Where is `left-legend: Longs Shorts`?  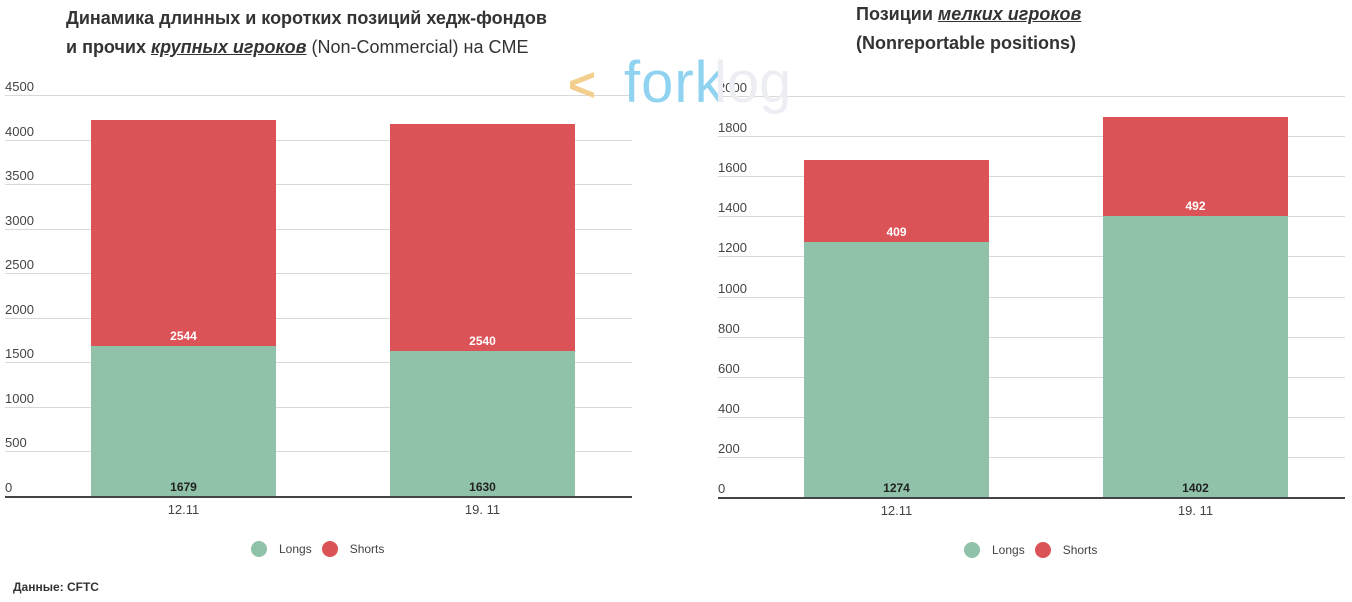 left-legend: Longs Shorts is located at coordinates (322, 549).